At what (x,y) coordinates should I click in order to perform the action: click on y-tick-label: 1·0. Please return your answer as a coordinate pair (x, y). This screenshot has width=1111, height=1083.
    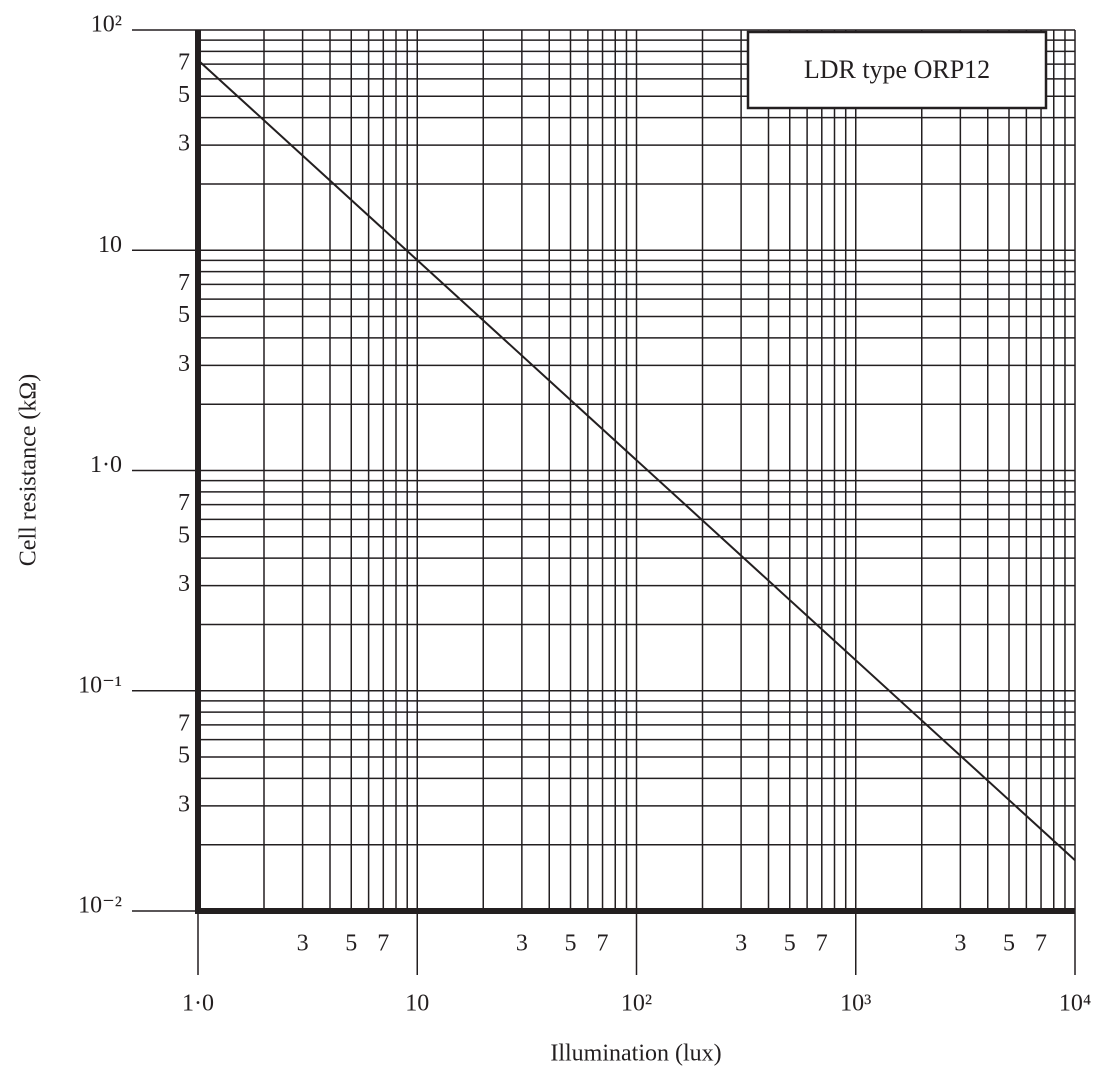
    Looking at the image, I should click on (106, 465).